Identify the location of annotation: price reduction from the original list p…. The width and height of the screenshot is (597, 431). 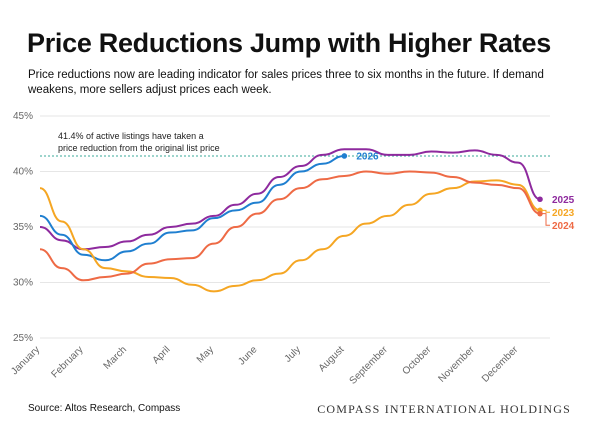
(139, 148).